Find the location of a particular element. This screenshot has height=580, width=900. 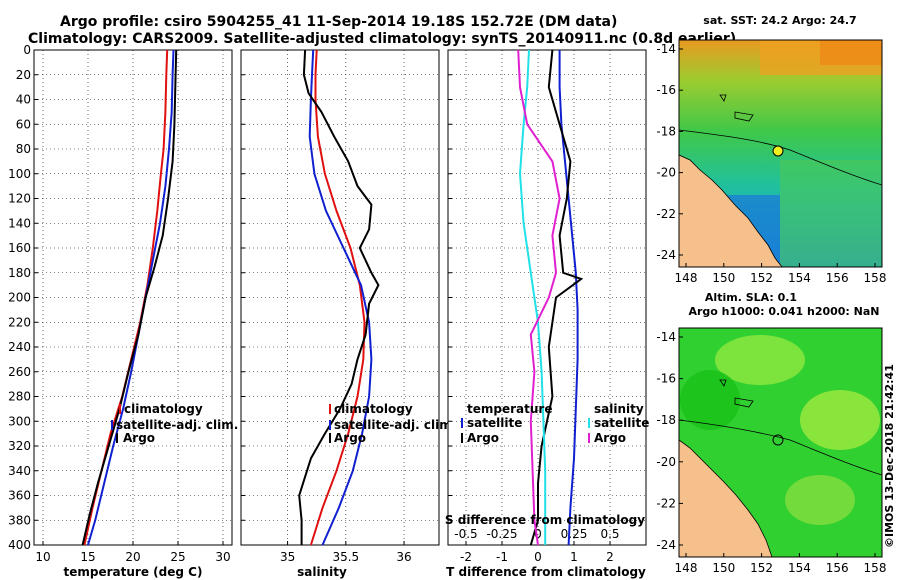

depth-tick-label: 360 is located at coordinates (19, 496).